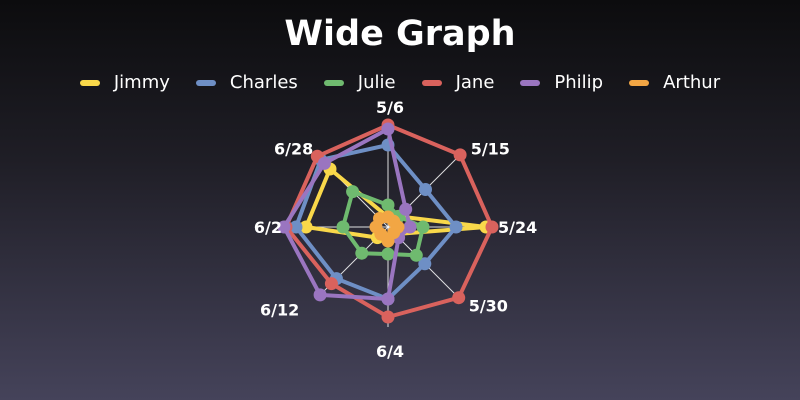 Image resolution: width=800 pixels, height=400 pixels. Describe the element at coordinates (293, 148) in the screenshot. I see `axis-label: 6/28` at that location.